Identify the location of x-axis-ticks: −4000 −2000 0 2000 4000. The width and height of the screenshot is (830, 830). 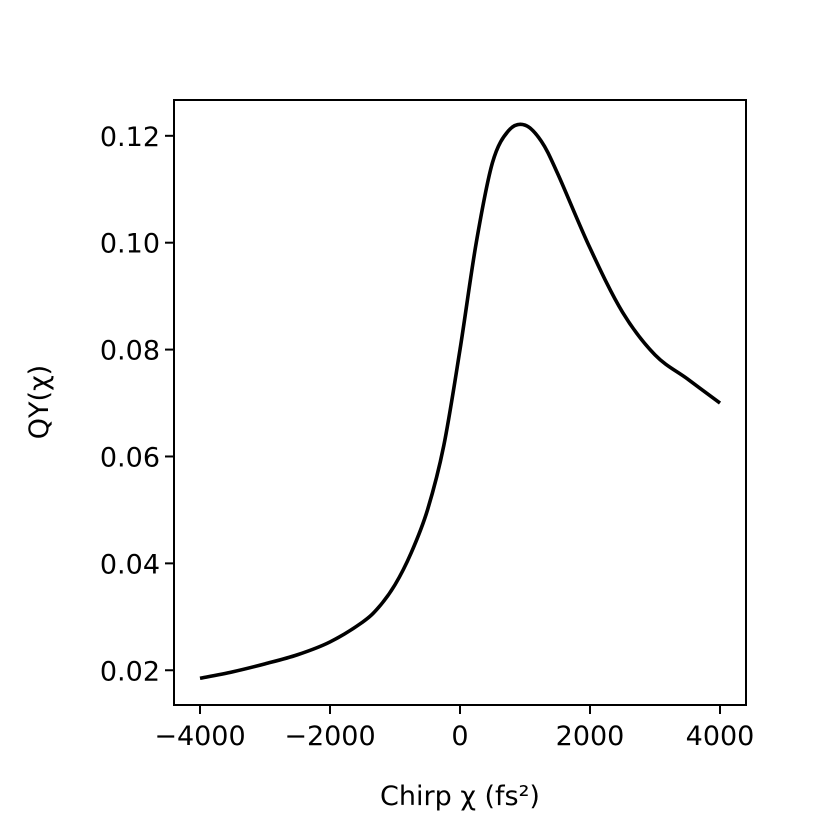
(454, 728).